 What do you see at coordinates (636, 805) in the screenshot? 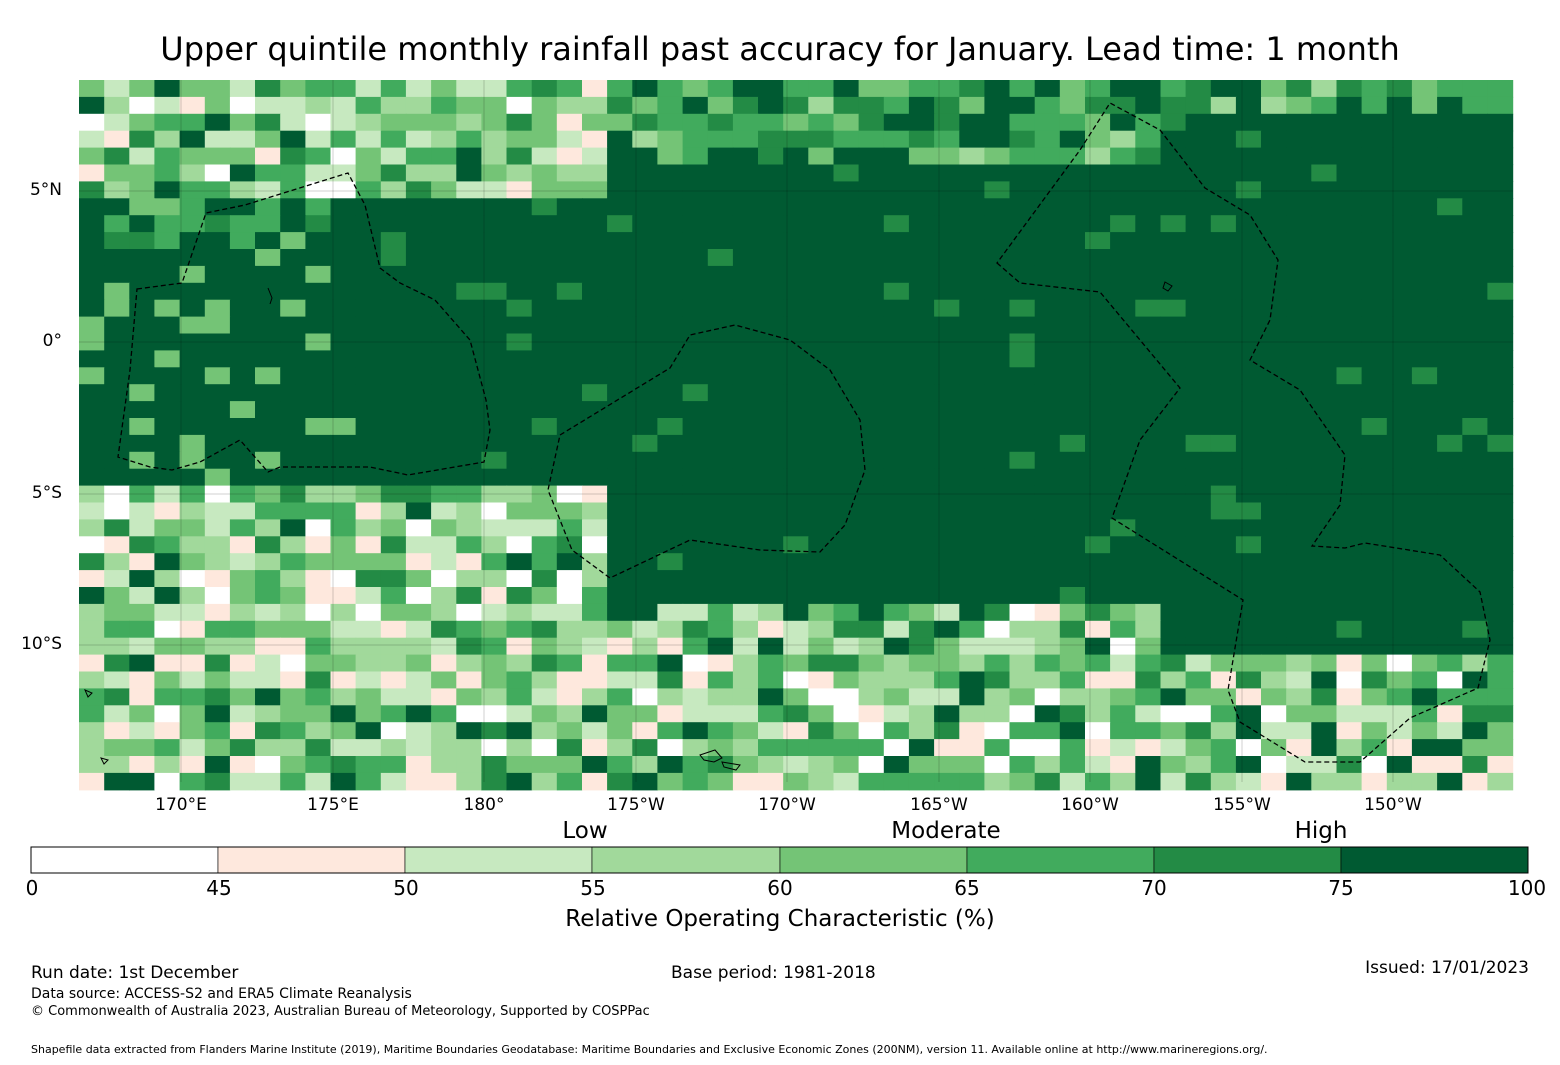
I see `lon-label-175w: 175°W` at bounding box center [636, 805].